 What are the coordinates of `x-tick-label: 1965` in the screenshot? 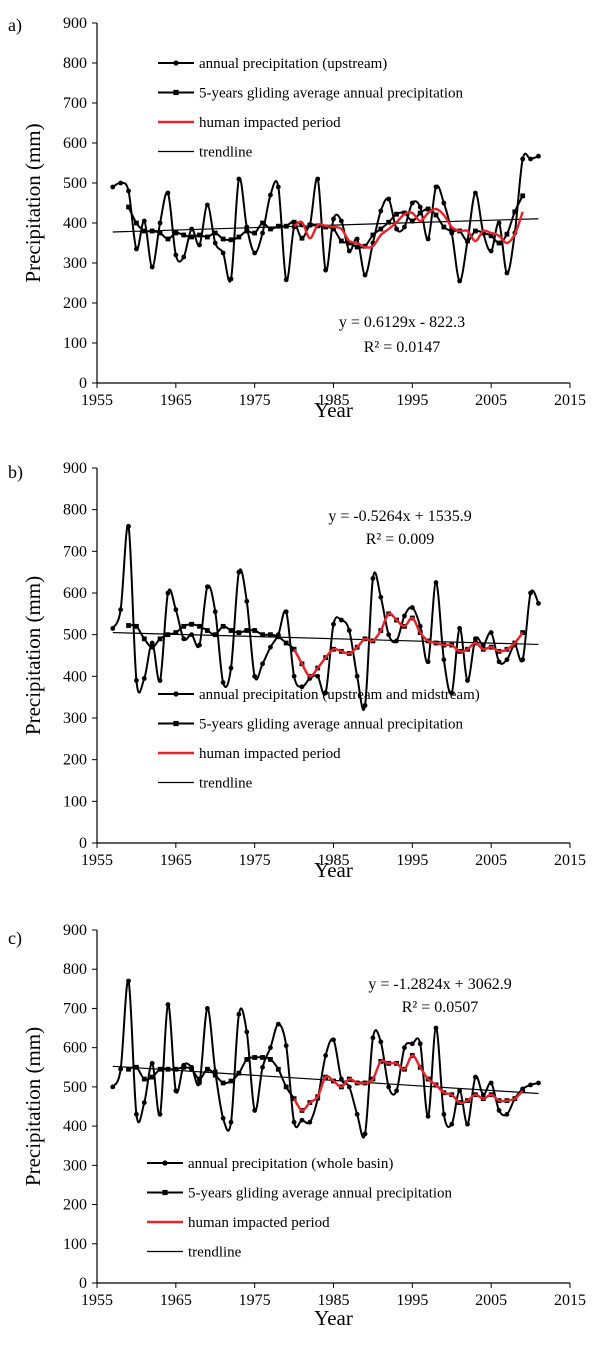 It's located at (176, 860).